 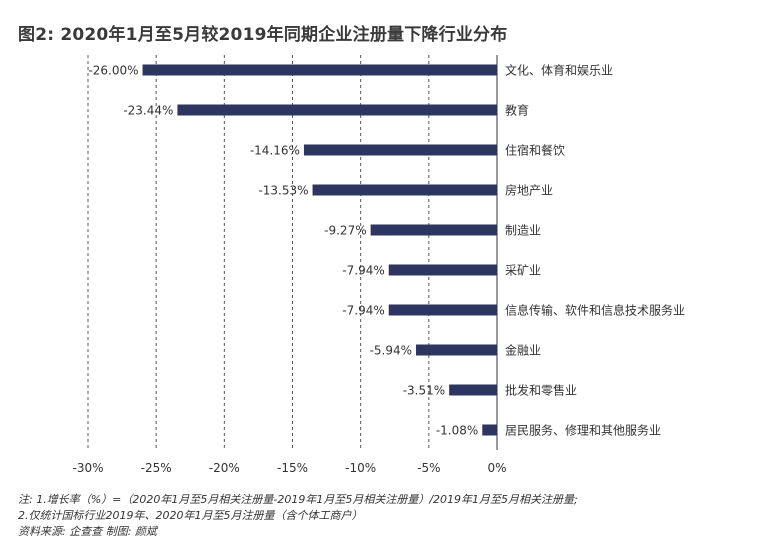 I want to click on data-label: -14.16%, so click(x=275, y=151).